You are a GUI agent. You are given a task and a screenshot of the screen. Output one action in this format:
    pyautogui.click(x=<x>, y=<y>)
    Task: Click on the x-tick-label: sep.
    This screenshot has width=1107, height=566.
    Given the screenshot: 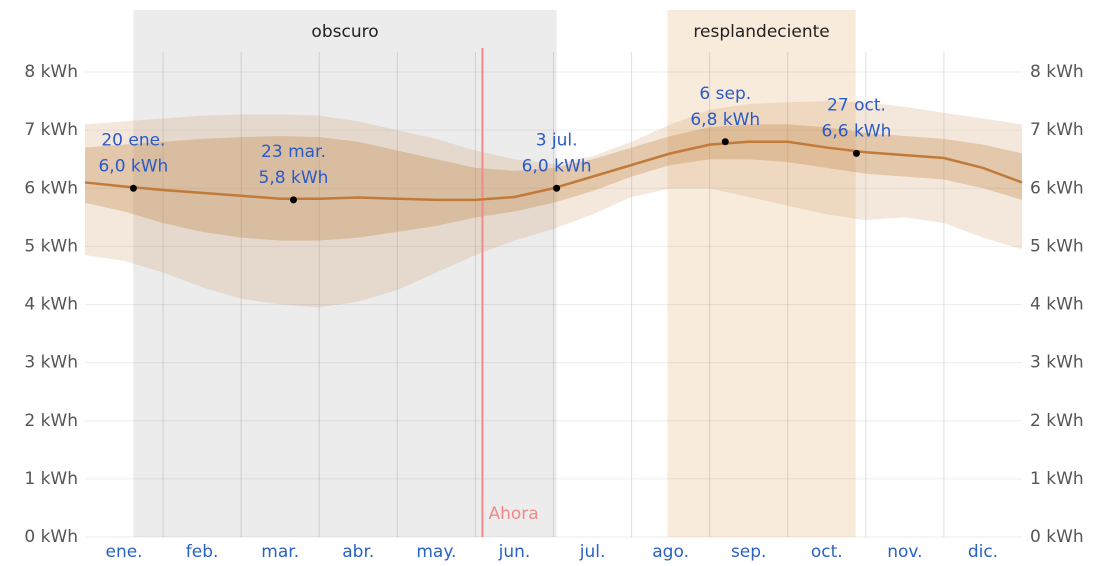 What is the action you would take?
    pyautogui.click(x=749, y=552)
    